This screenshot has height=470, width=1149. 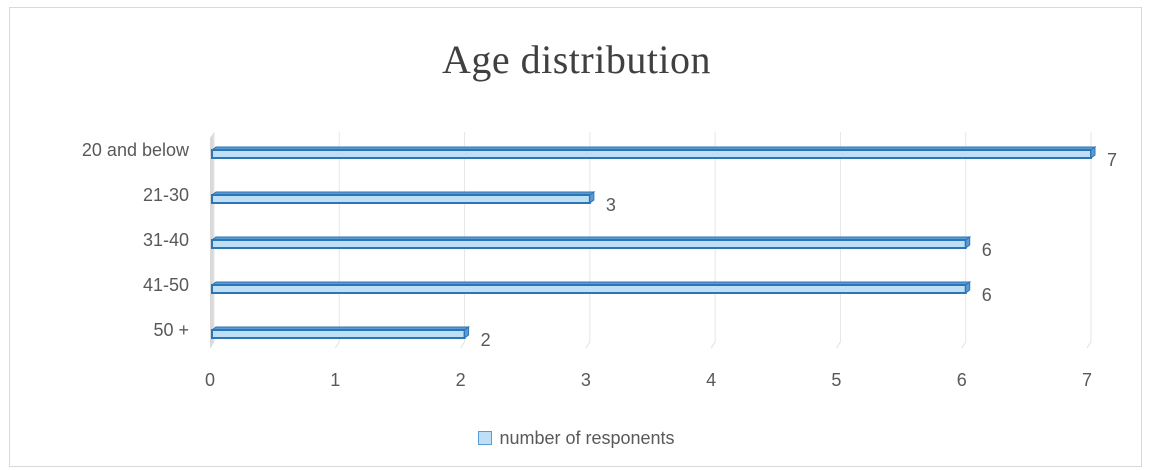 I want to click on chart-title: Age distribution, so click(x=576, y=59).